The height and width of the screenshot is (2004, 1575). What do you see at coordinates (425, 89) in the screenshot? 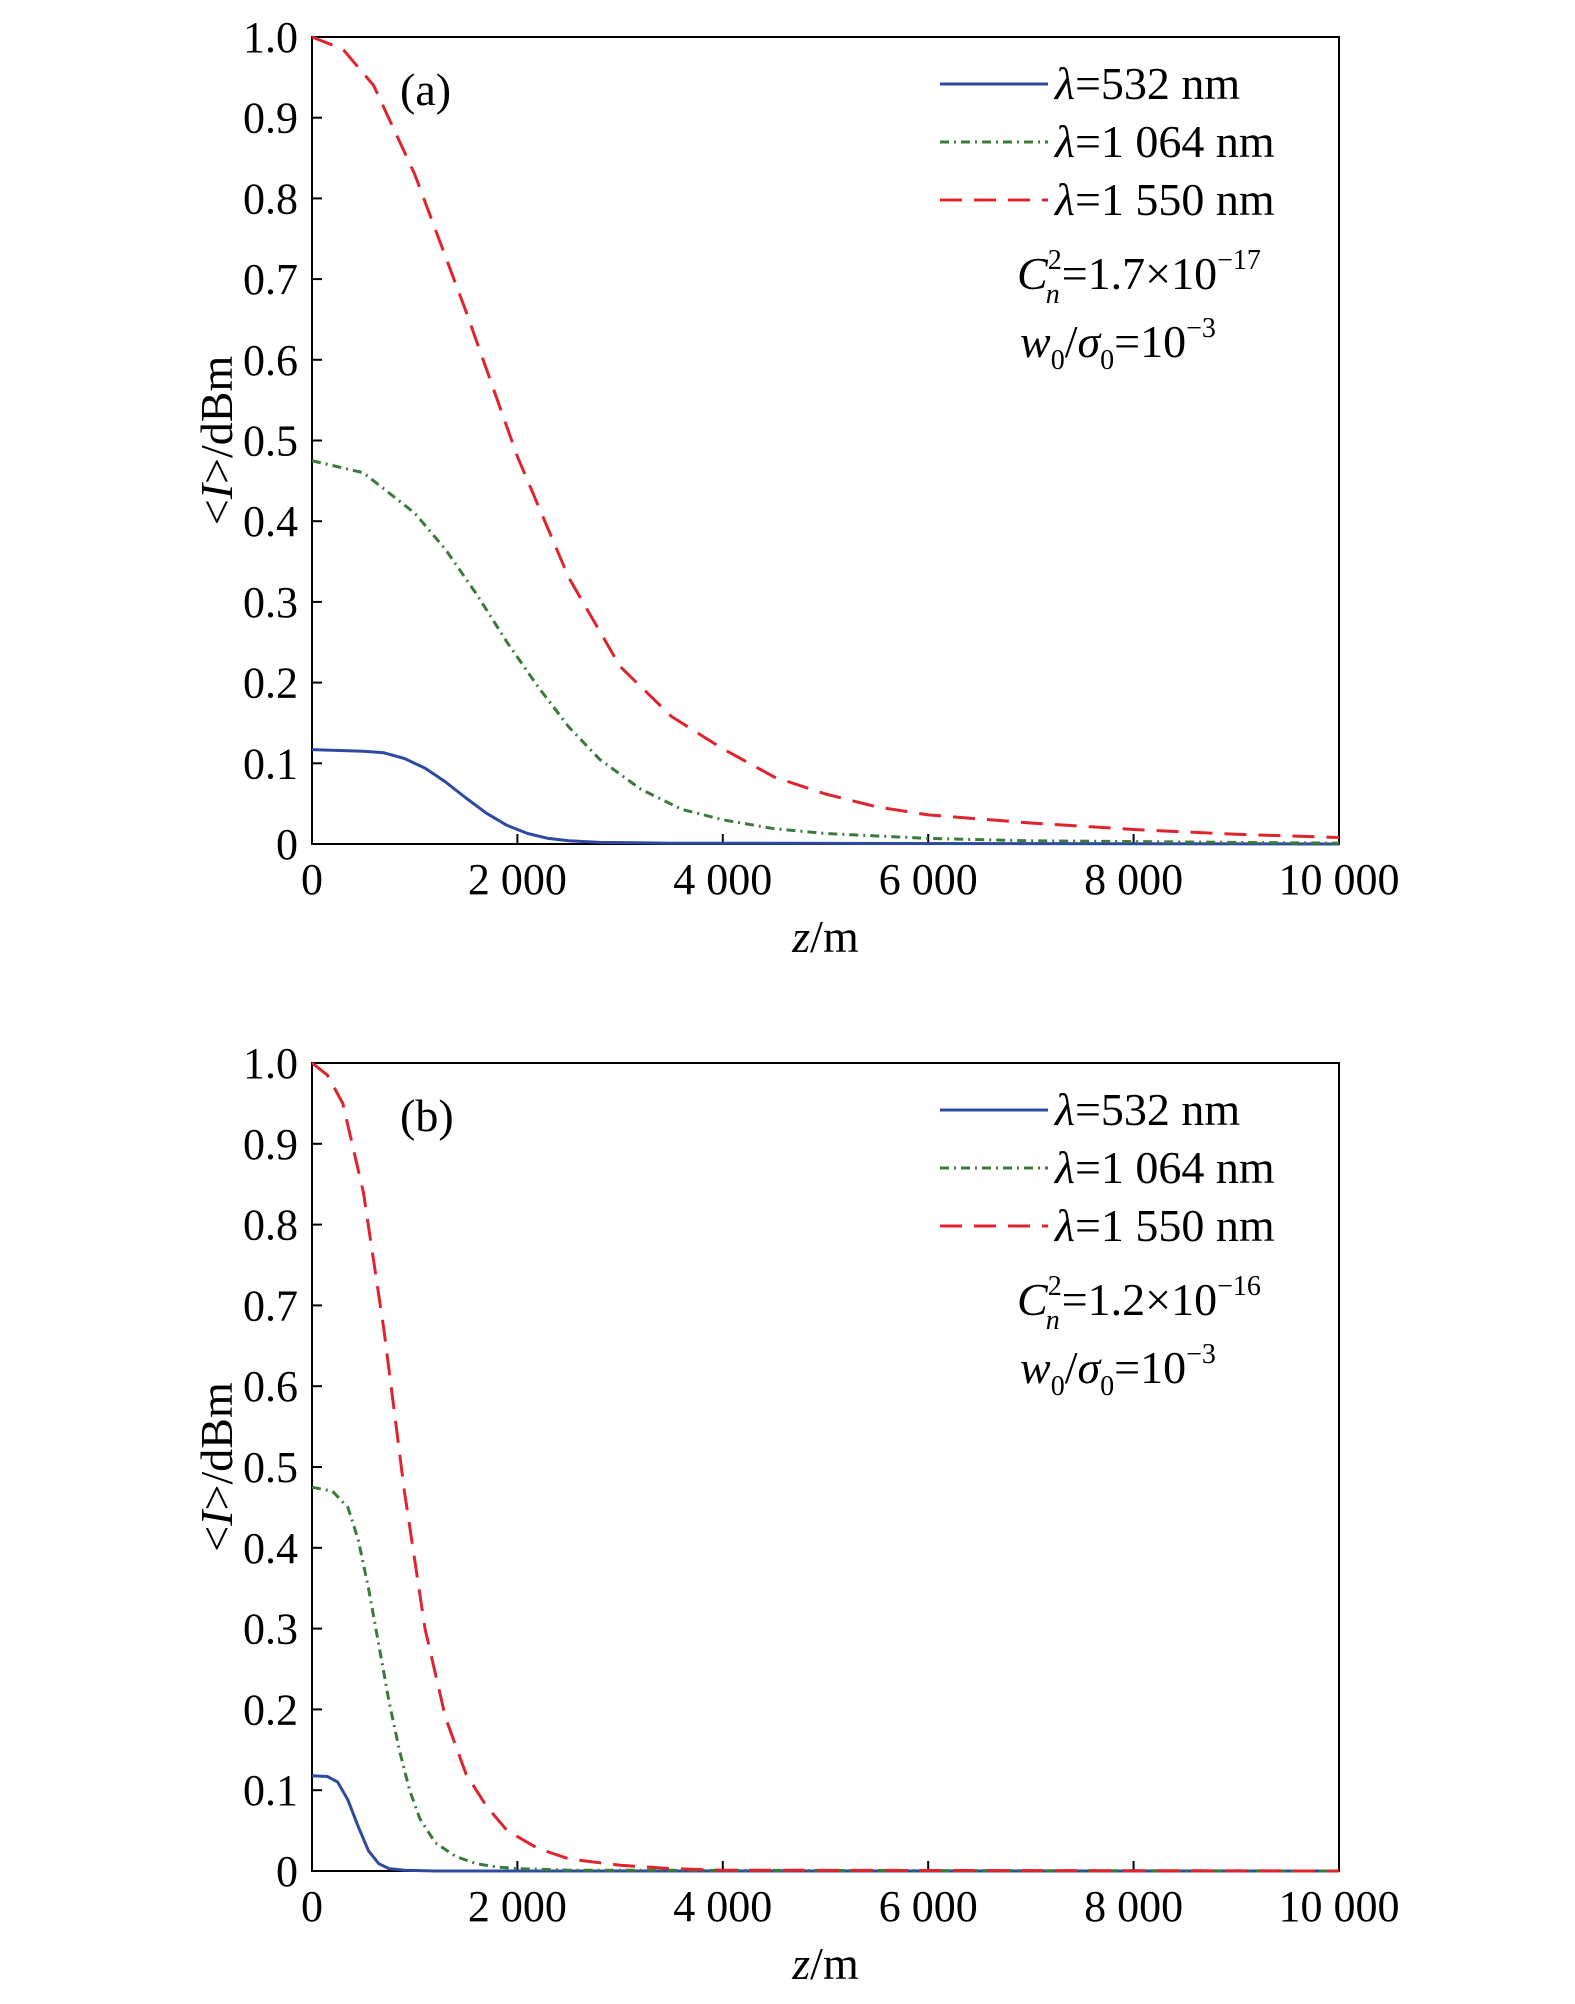
I see `panel-label: (a)` at bounding box center [425, 89].